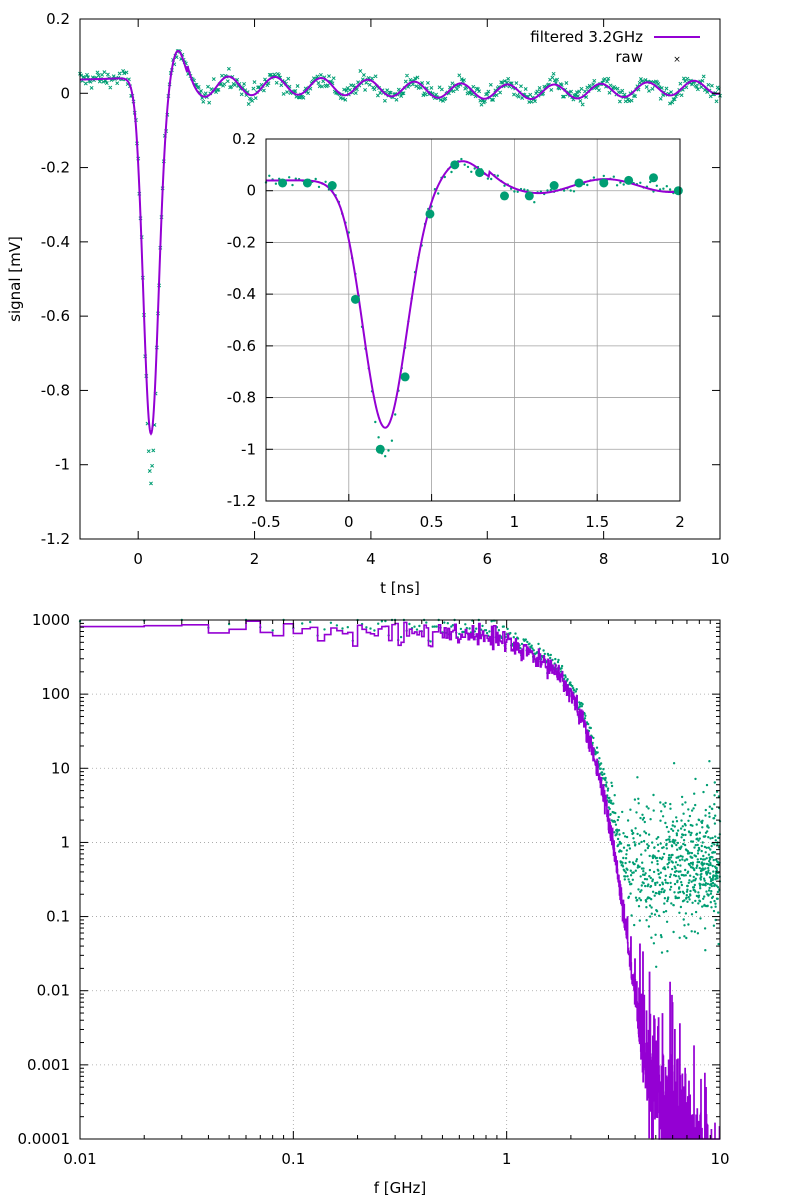 The height and width of the screenshot is (1200, 800). I want to click on top-x-tick-label: 6, so click(487, 559).